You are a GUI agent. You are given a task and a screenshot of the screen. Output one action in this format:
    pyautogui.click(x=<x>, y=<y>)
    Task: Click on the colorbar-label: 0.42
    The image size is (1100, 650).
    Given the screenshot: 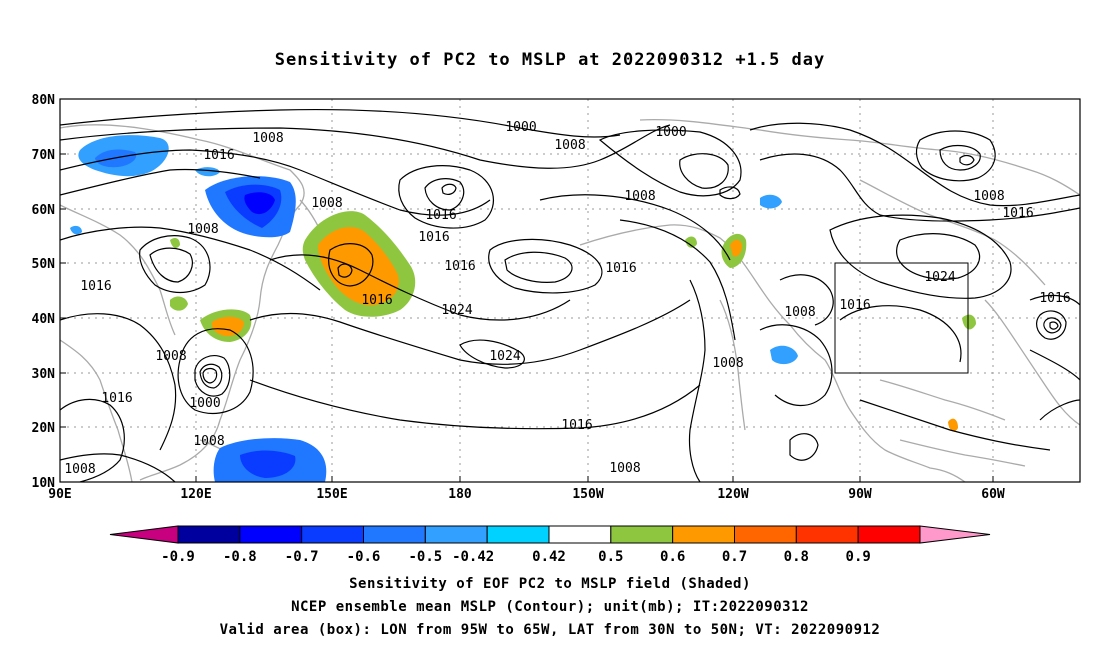 What is the action you would take?
    pyautogui.click(x=549, y=557)
    